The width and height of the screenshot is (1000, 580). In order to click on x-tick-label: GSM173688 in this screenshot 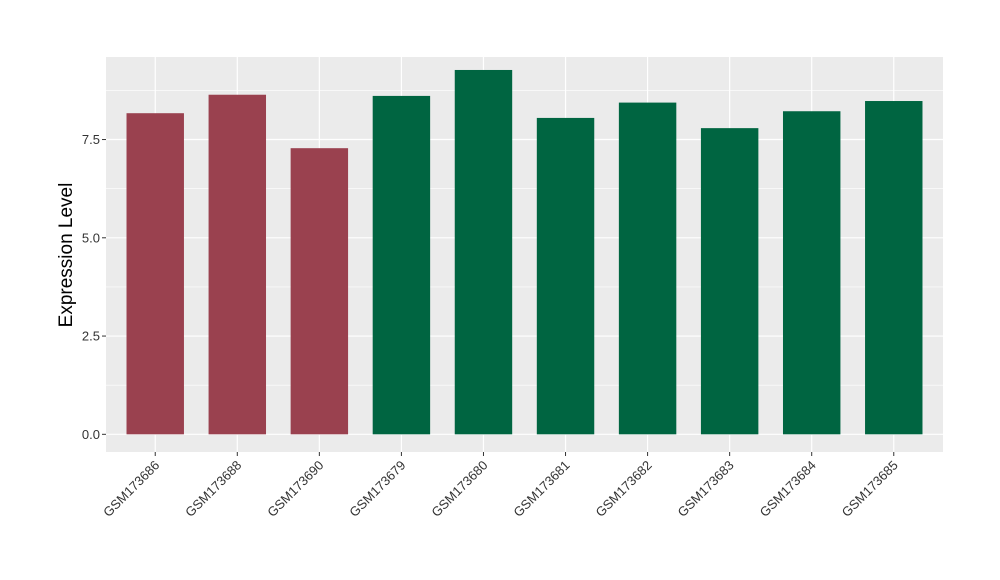, I will do `click(213, 489)`.